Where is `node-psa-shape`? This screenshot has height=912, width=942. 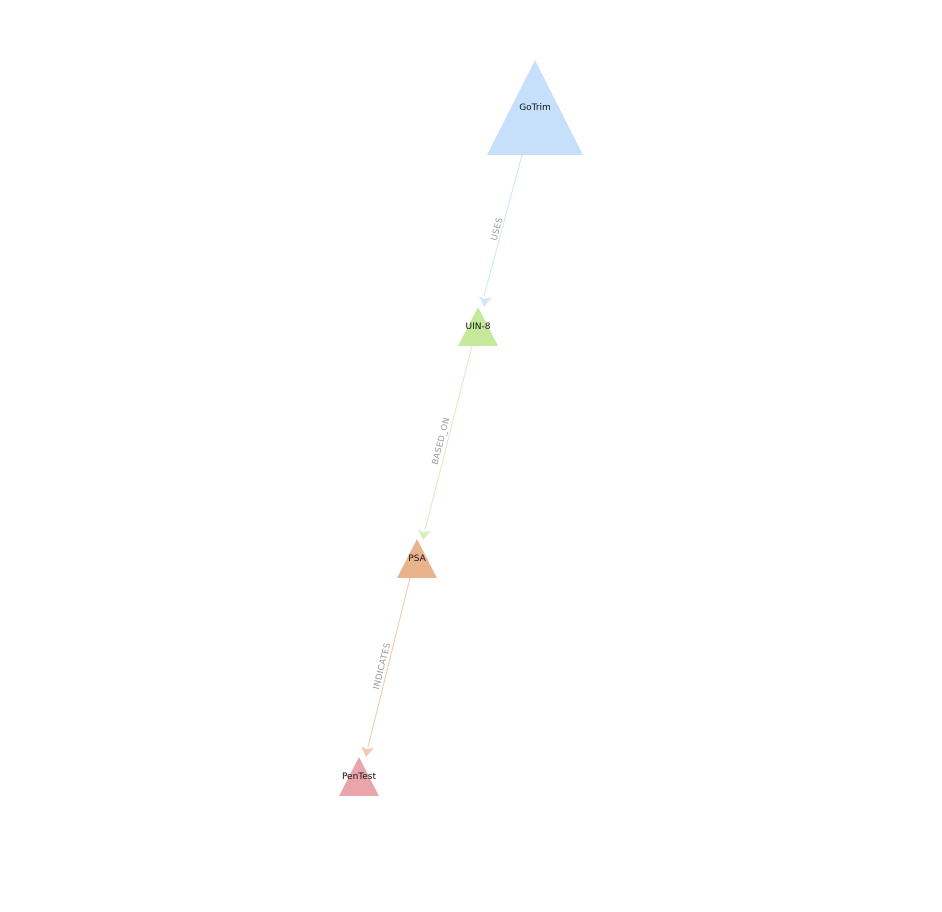
node-psa-shape is located at coordinates (417, 558).